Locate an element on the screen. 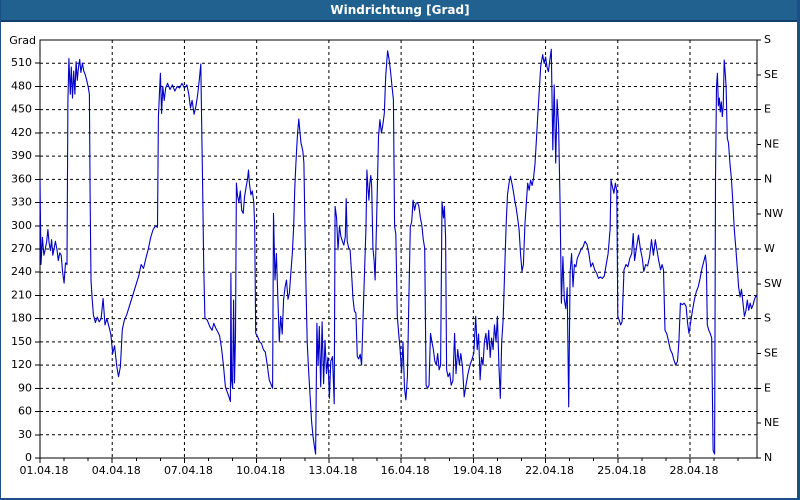  x-axis-tick-label: 16.04.18 is located at coordinates (405, 470).